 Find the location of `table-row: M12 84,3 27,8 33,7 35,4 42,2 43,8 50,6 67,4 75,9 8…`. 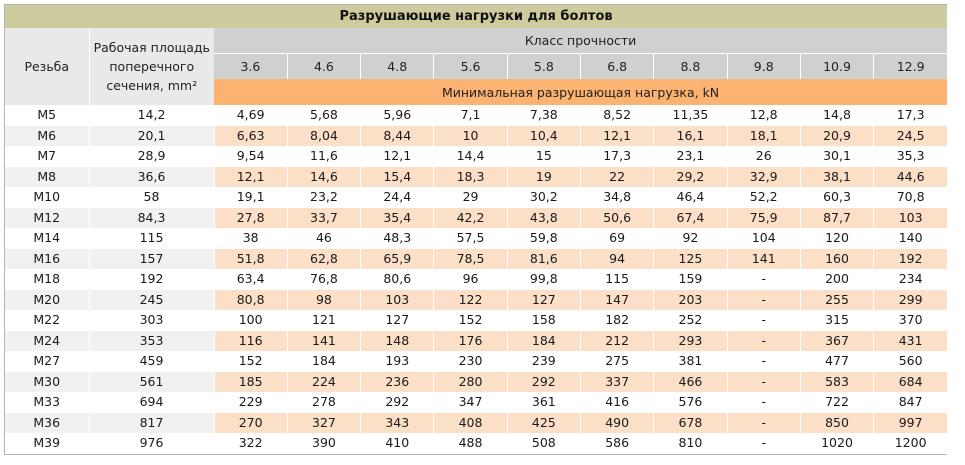

table-row: M12 84,3 27,8 33,7 35,4 42,2 43,8 50,6 67,4 75,9 8… is located at coordinates (476, 217).